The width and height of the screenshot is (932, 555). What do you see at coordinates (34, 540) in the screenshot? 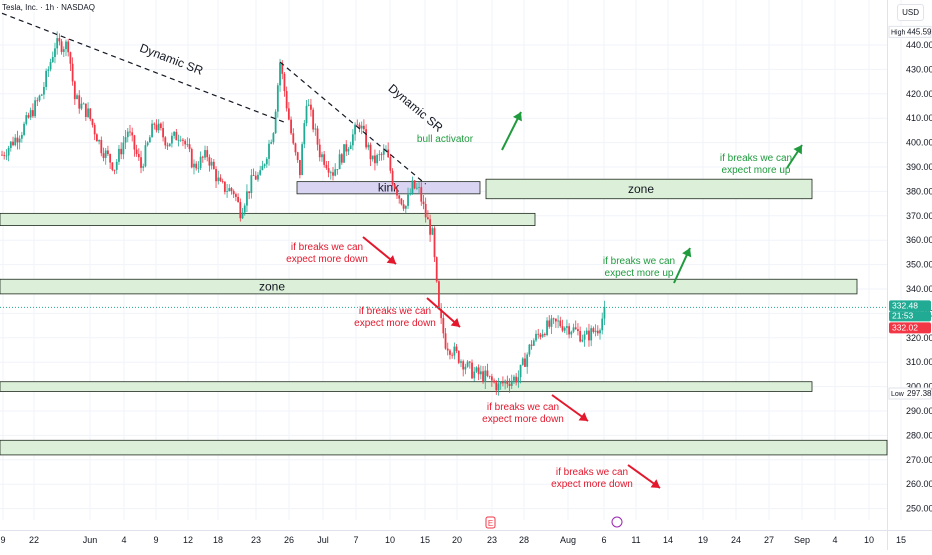
I see `x-tick-label: 22` at bounding box center [34, 540].